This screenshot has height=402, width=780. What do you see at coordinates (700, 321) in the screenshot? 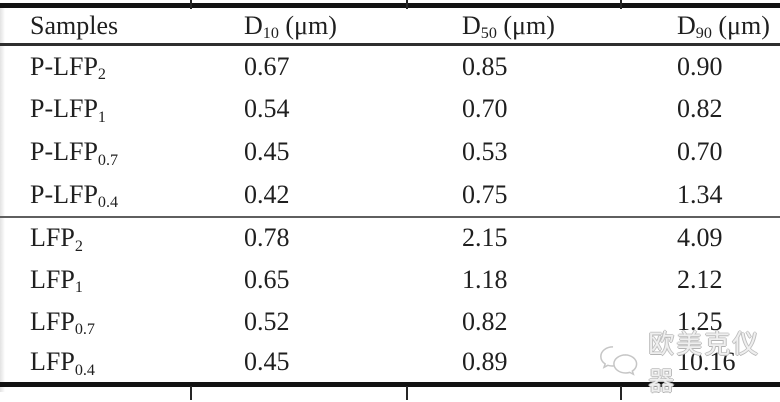
I see `d90-value: 1.25` at bounding box center [700, 321].